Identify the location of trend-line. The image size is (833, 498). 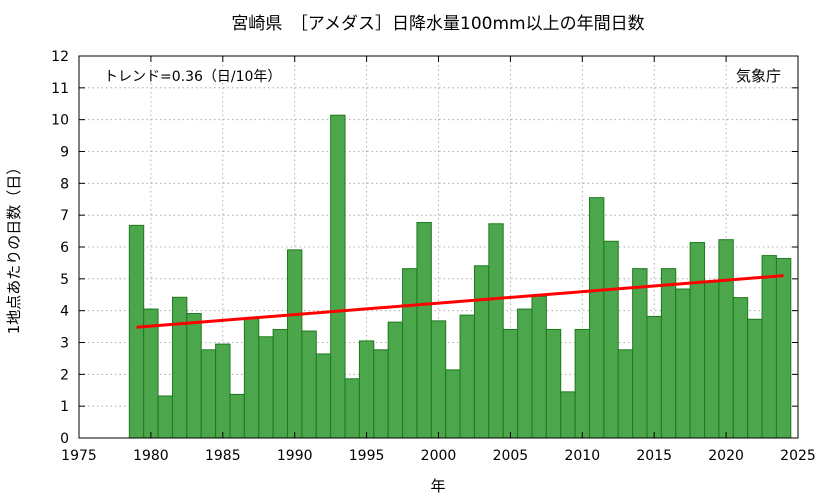
(460, 301).